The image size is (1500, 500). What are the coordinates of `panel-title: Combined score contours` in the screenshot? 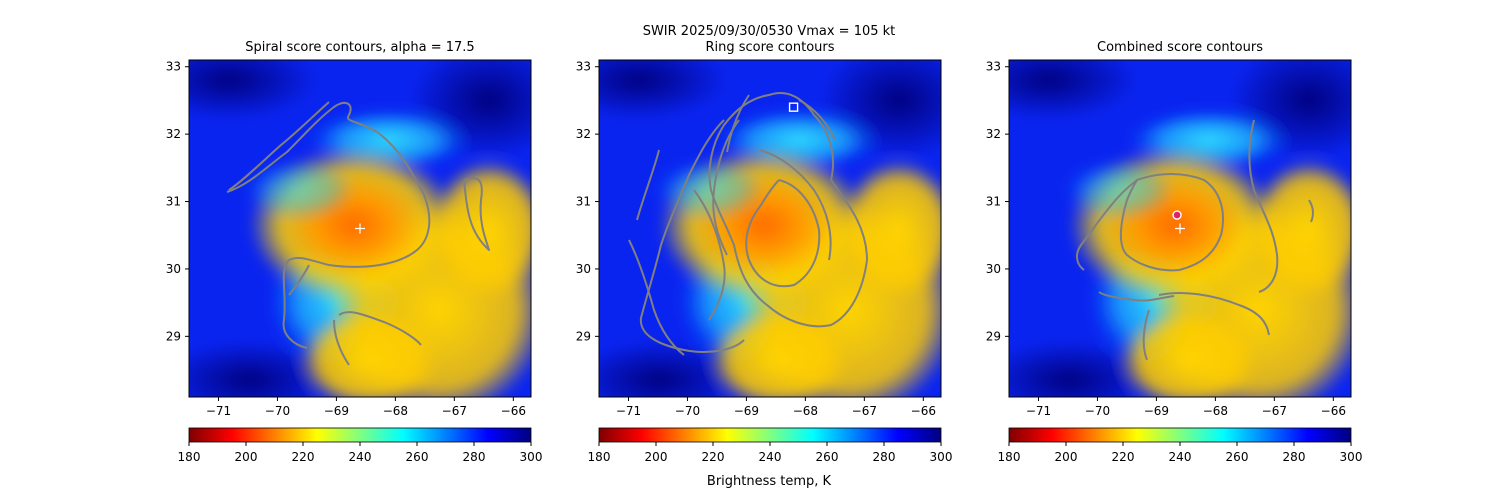 It's located at (1180, 47).